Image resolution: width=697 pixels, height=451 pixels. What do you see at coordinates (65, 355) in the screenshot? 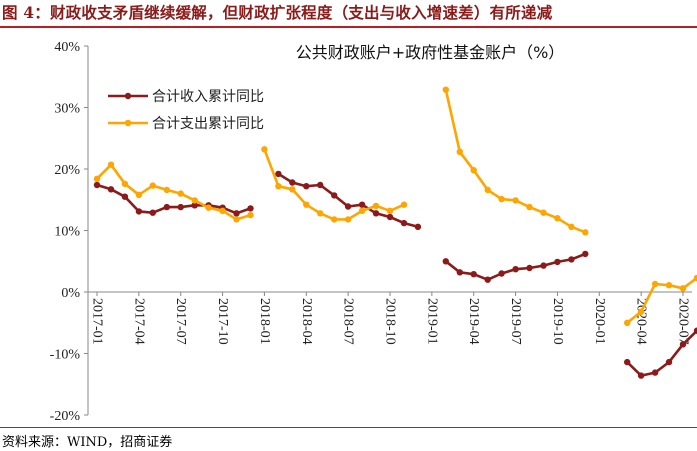
I see `y-tick-label: -10%` at bounding box center [65, 355].